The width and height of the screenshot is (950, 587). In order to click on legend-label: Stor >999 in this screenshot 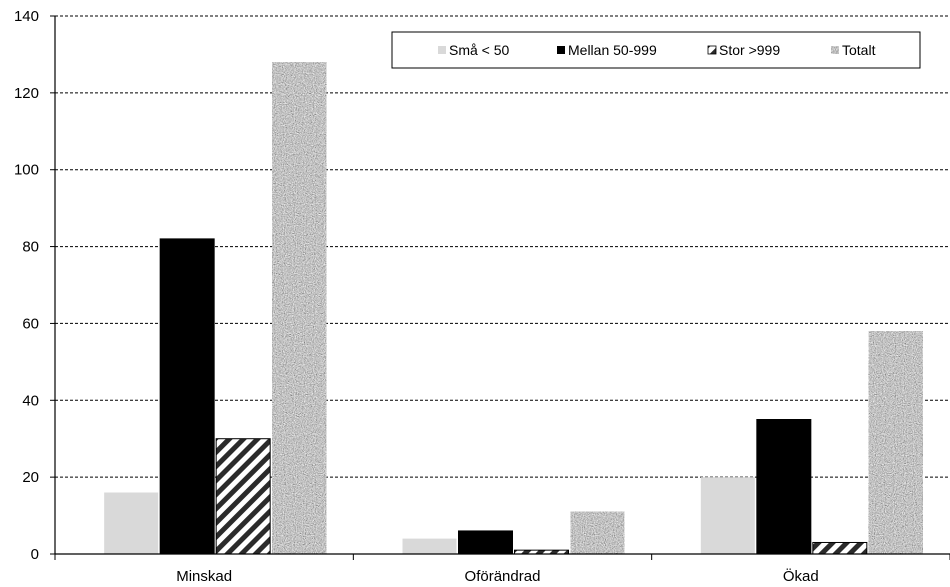, I will do `click(749, 50)`.